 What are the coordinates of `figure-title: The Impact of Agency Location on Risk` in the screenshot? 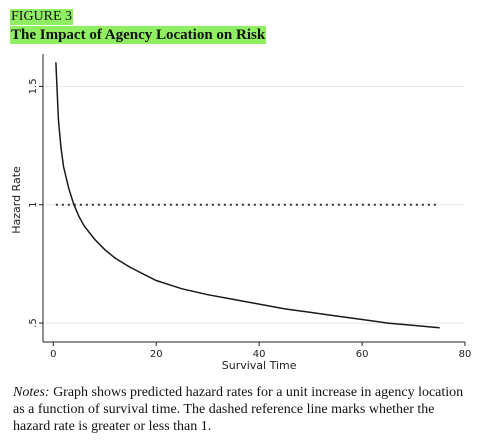 It's located at (138, 35).